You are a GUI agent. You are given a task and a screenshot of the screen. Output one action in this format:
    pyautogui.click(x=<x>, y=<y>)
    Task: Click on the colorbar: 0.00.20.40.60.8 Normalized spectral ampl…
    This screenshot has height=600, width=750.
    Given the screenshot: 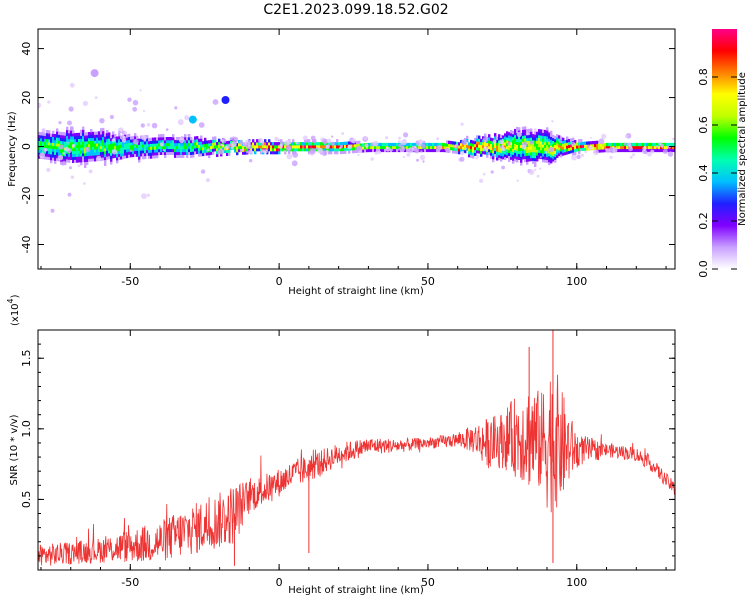 What is the action you would take?
    pyautogui.click(x=722, y=153)
    